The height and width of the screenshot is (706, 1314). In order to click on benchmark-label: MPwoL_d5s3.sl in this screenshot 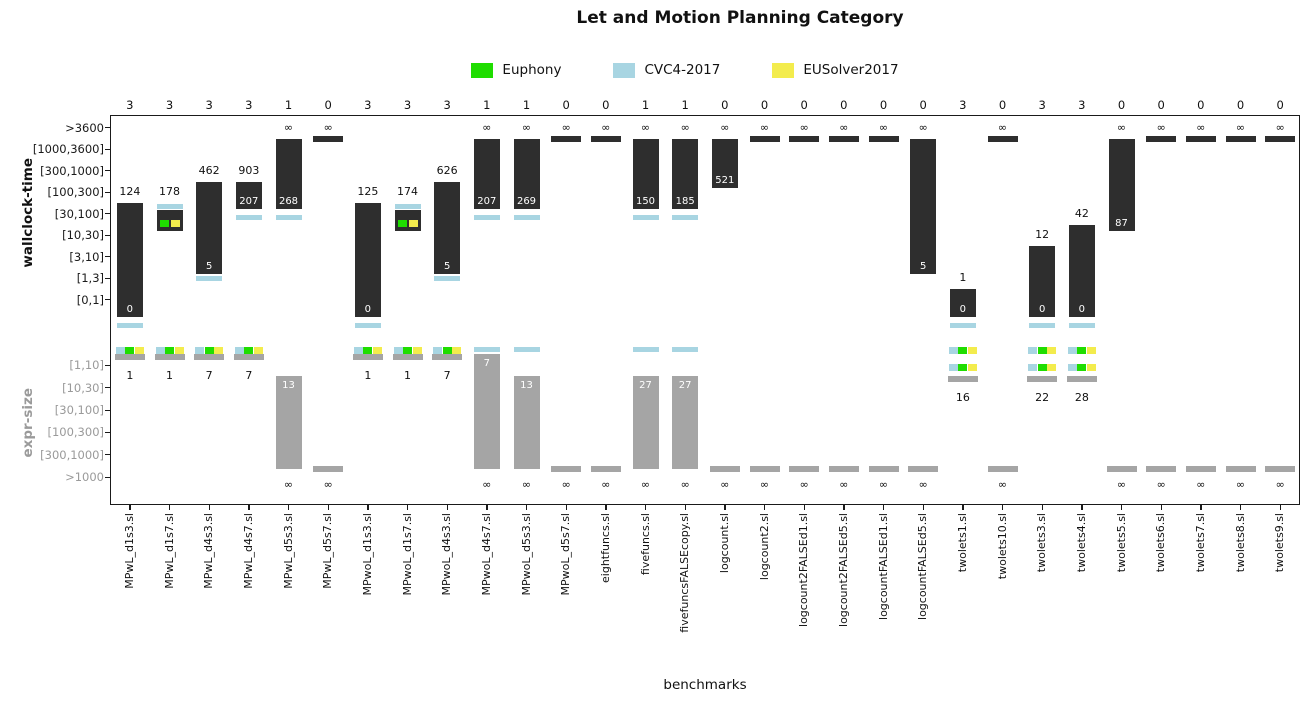, I will do `click(526, 554)`.